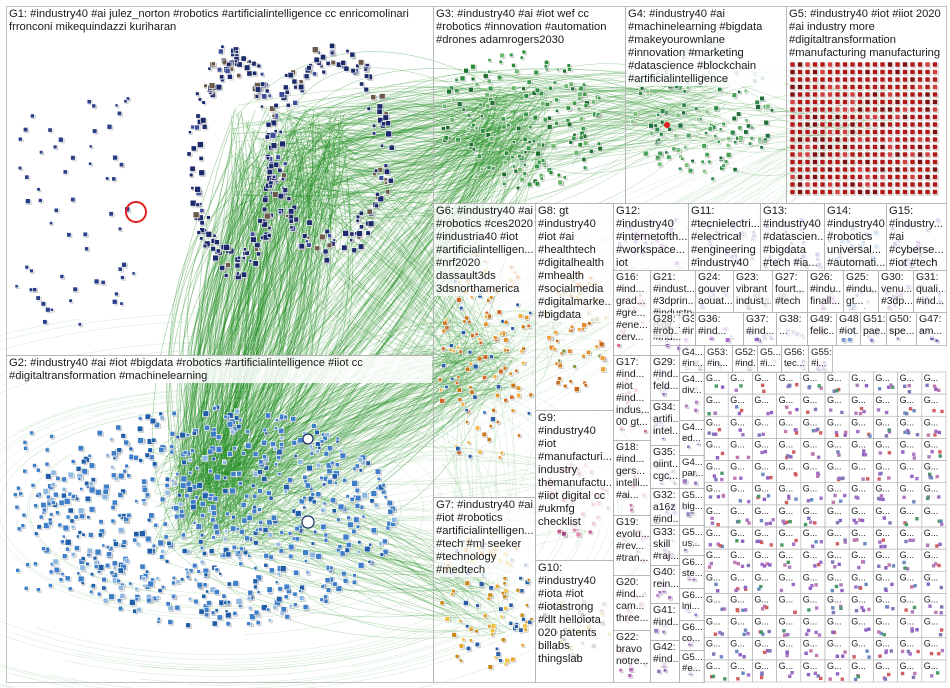  What do you see at coordinates (308, 439) in the screenshot?
I see `hub-node-g2` at bounding box center [308, 439].